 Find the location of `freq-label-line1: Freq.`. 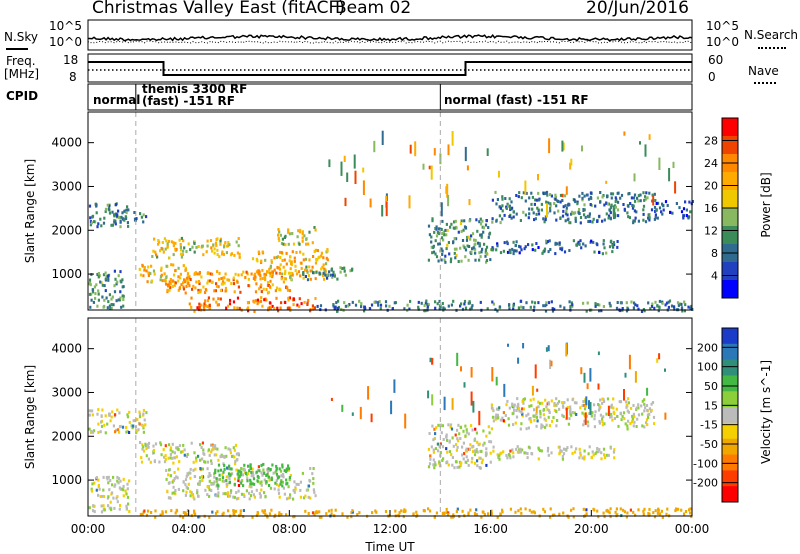

freq-label-line1: Freq. is located at coordinates (21, 61).